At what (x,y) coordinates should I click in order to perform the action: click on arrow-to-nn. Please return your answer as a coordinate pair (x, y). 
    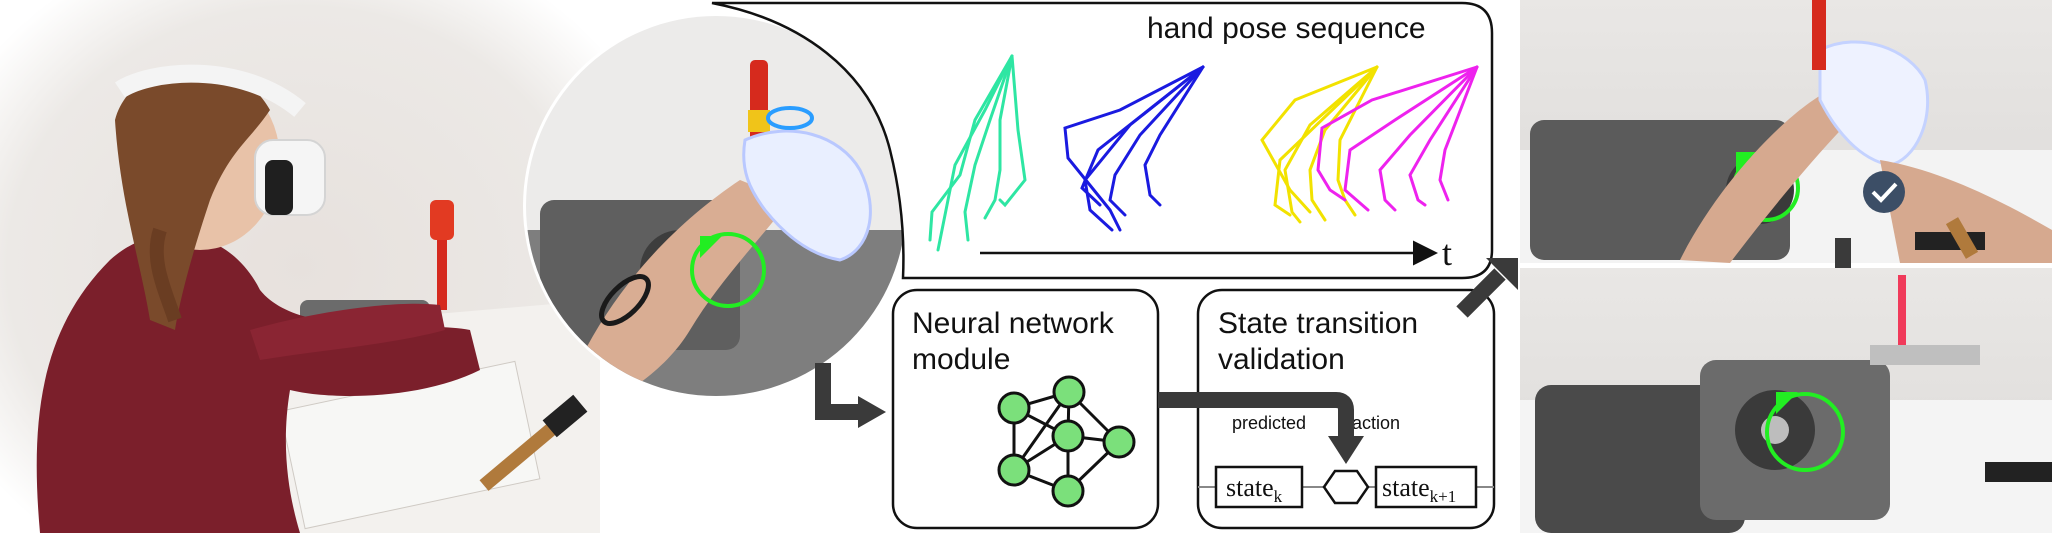
    Looking at the image, I should click on (838, 391).